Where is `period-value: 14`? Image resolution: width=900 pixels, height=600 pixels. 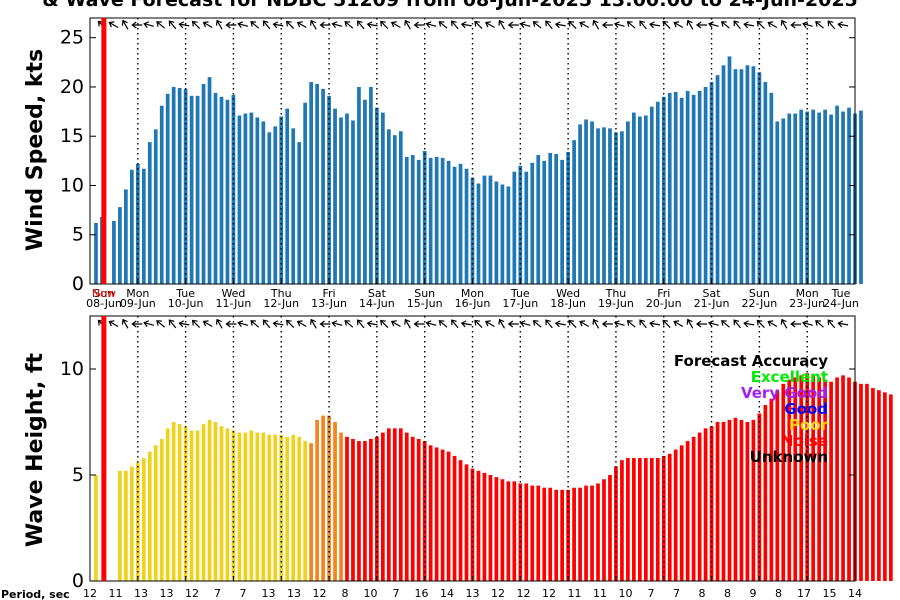 period-value: 14 is located at coordinates (855, 593).